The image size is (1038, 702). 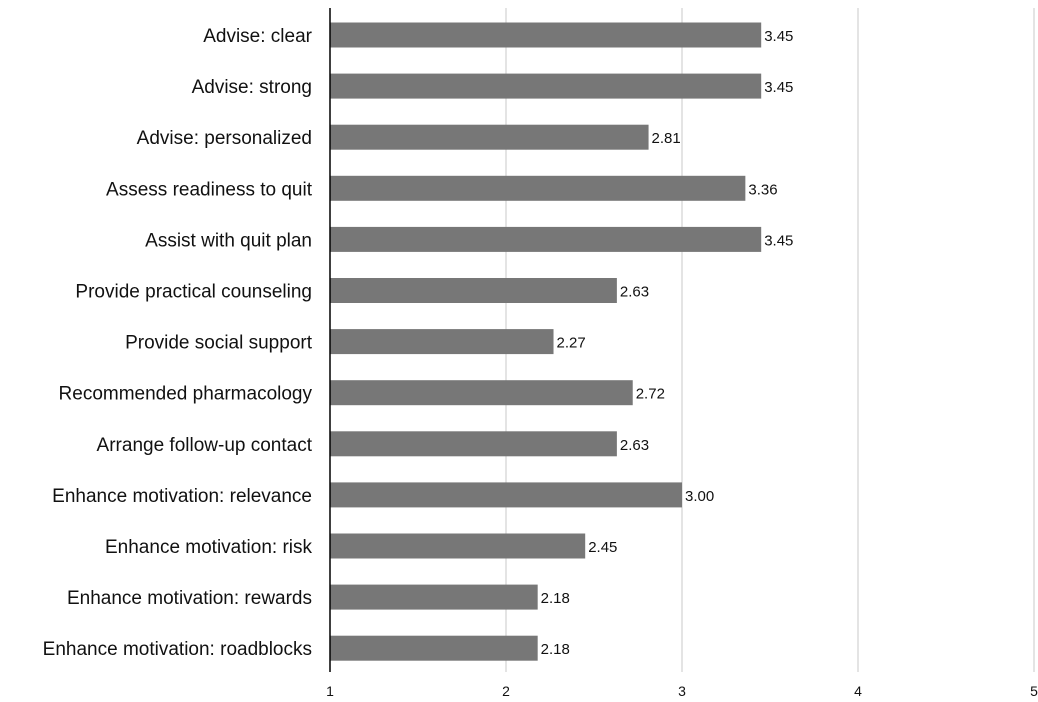 What do you see at coordinates (224, 138) in the screenshot?
I see `category-label-3: Advise: personalized` at bounding box center [224, 138].